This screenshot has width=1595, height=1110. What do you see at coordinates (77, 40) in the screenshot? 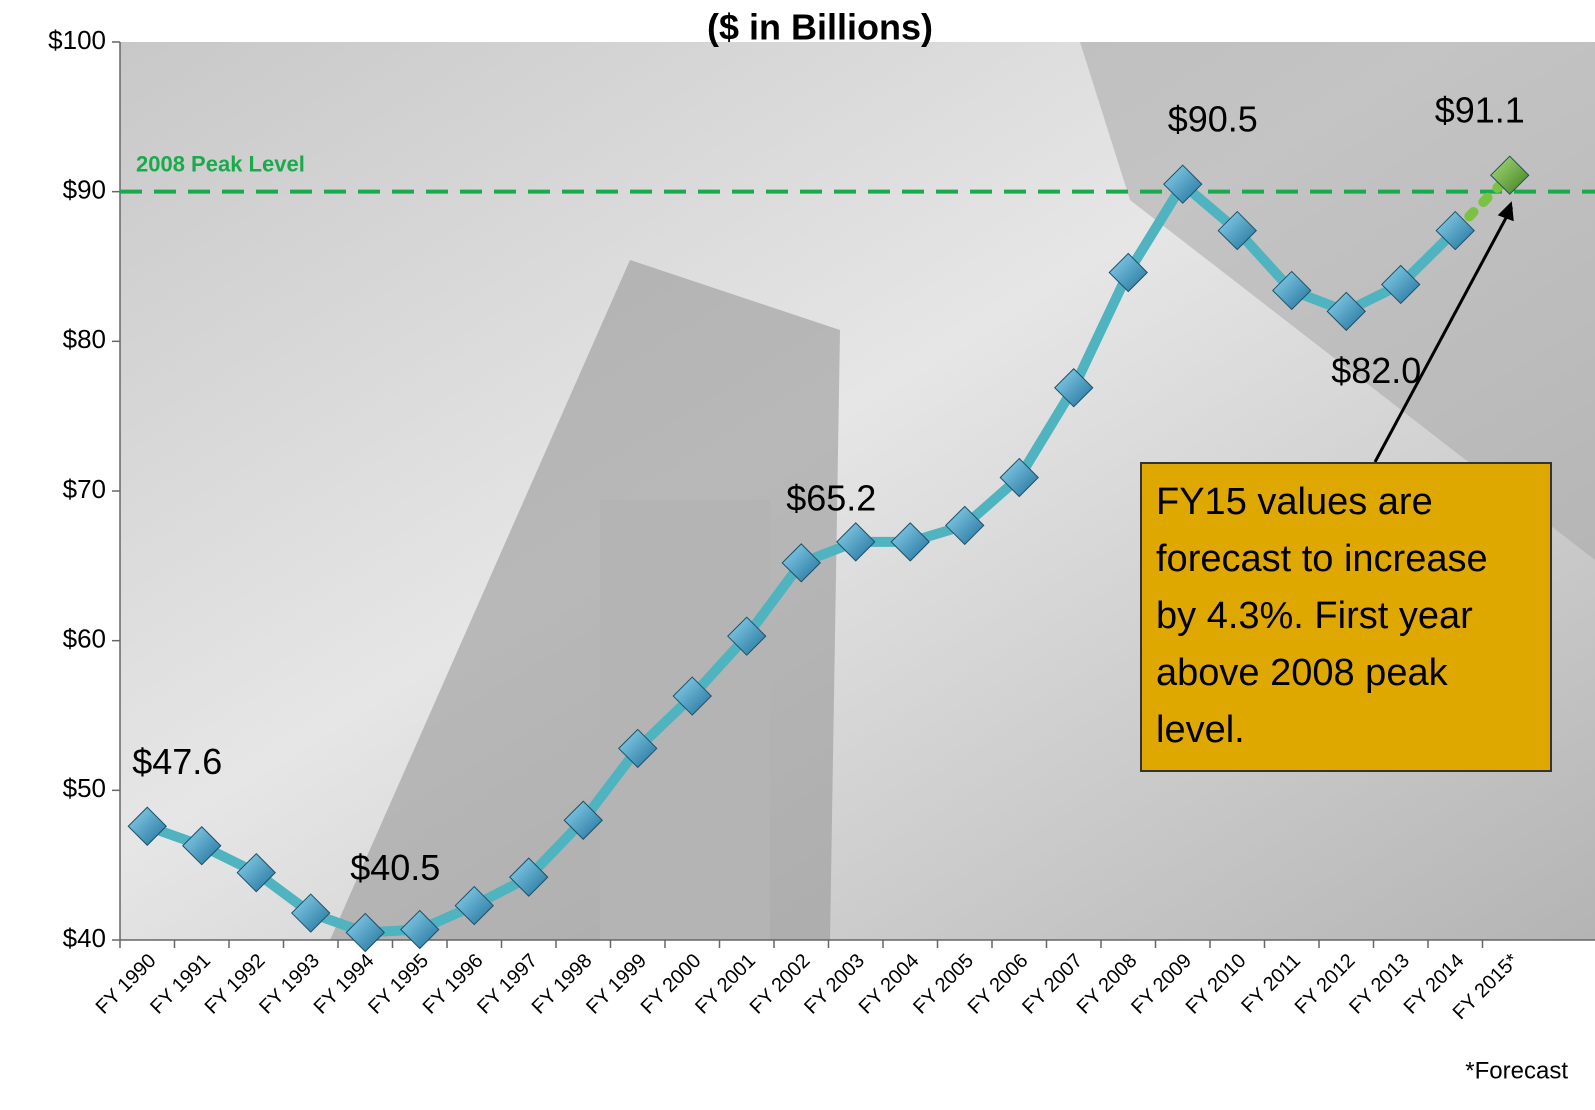
I see `y-tick-label: $100` at bounding box center [77, 40].